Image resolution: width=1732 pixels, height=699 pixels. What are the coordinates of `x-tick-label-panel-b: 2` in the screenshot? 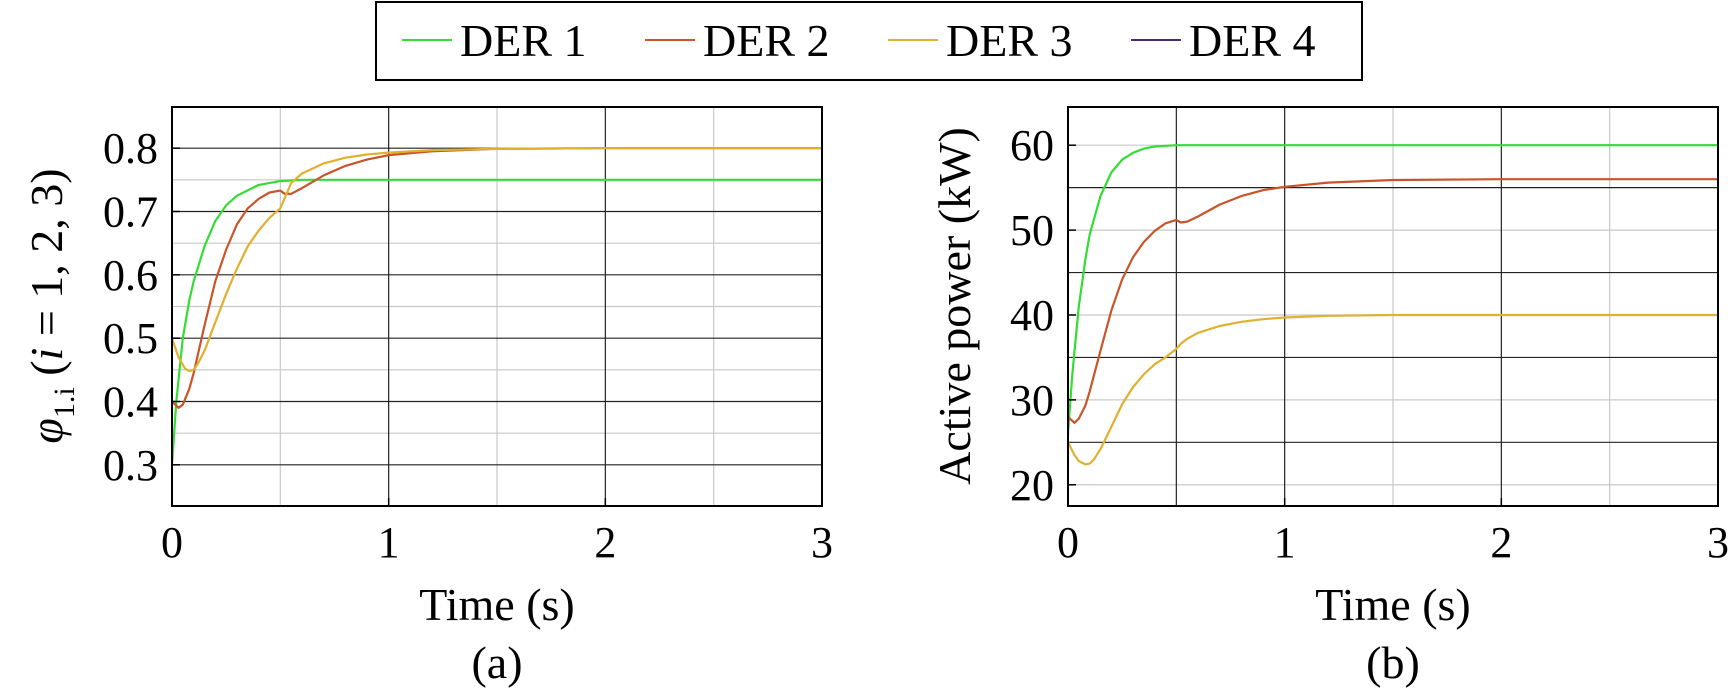 It's located at (1501, 542).